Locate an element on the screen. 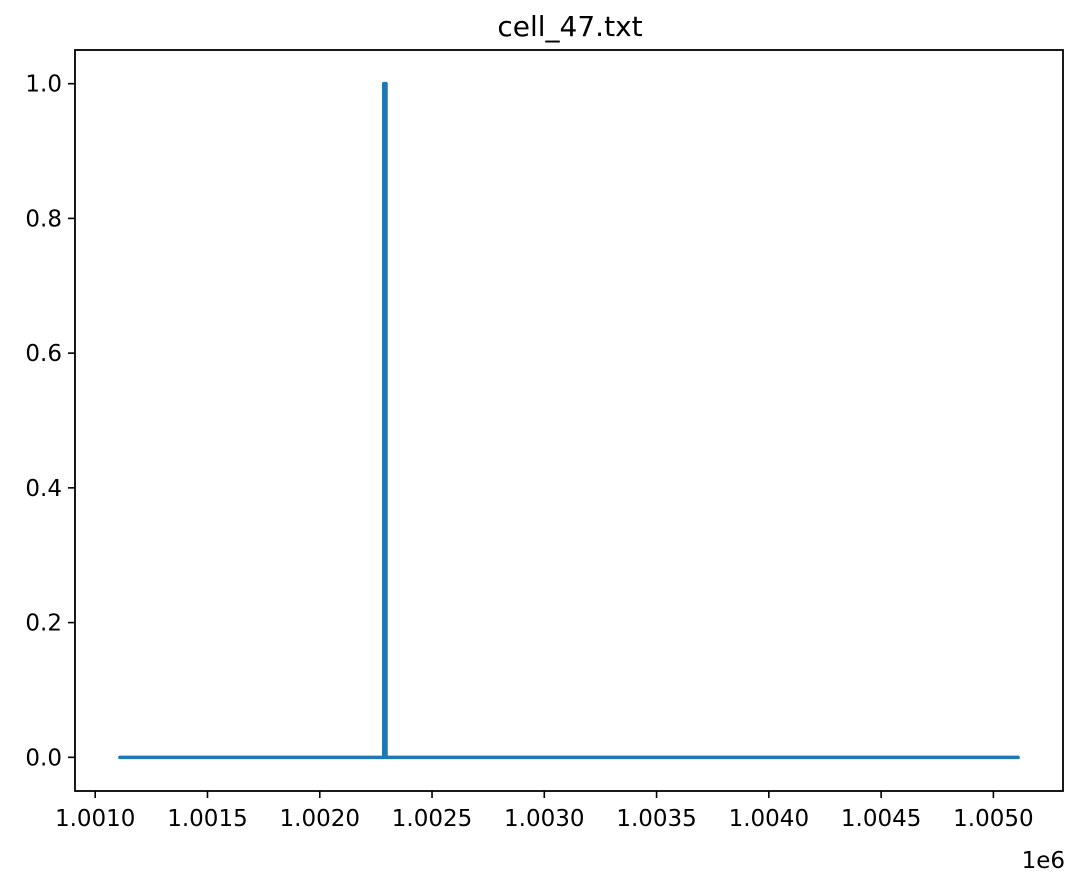 The image size is (1075, 885). chart-title: cell_47.txt is located at coordinates (569, 26).